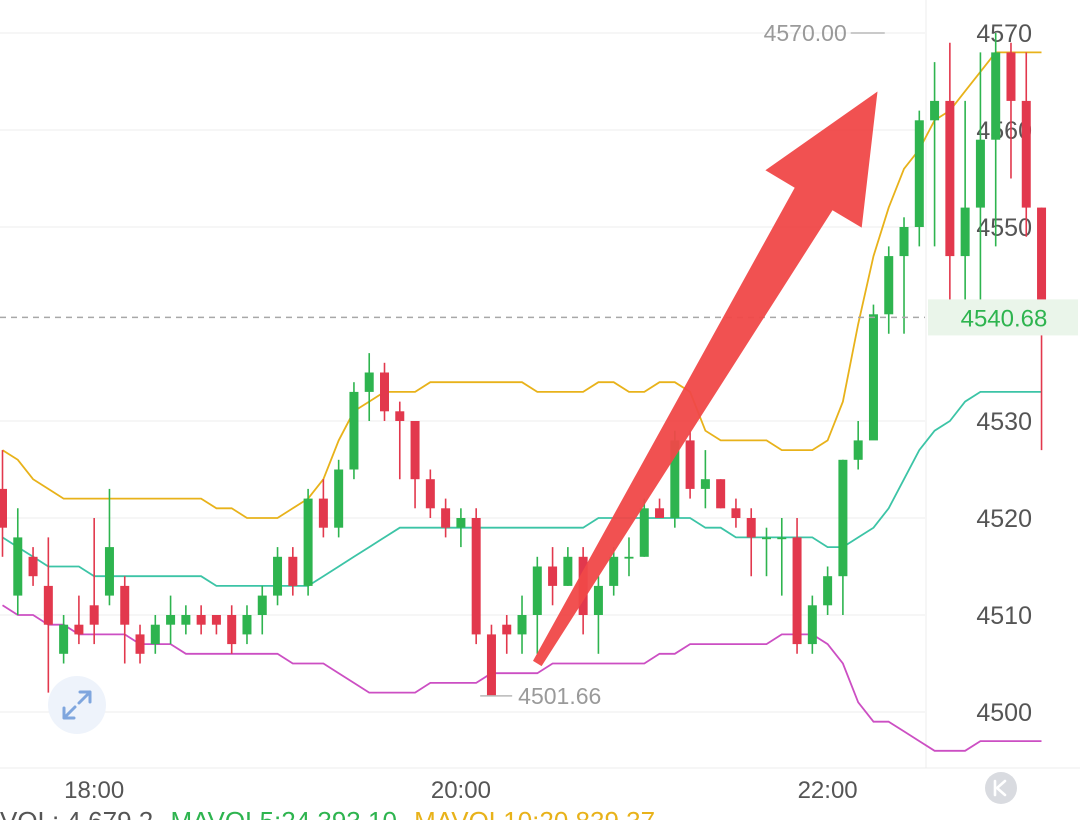 Image resolution: width=1080 pixels, height=820 pixels. What do you see at coordinates (1004, 422) in the screenshot?
I see `y-tick-label: 4530` at bounding box center [1004, 422].